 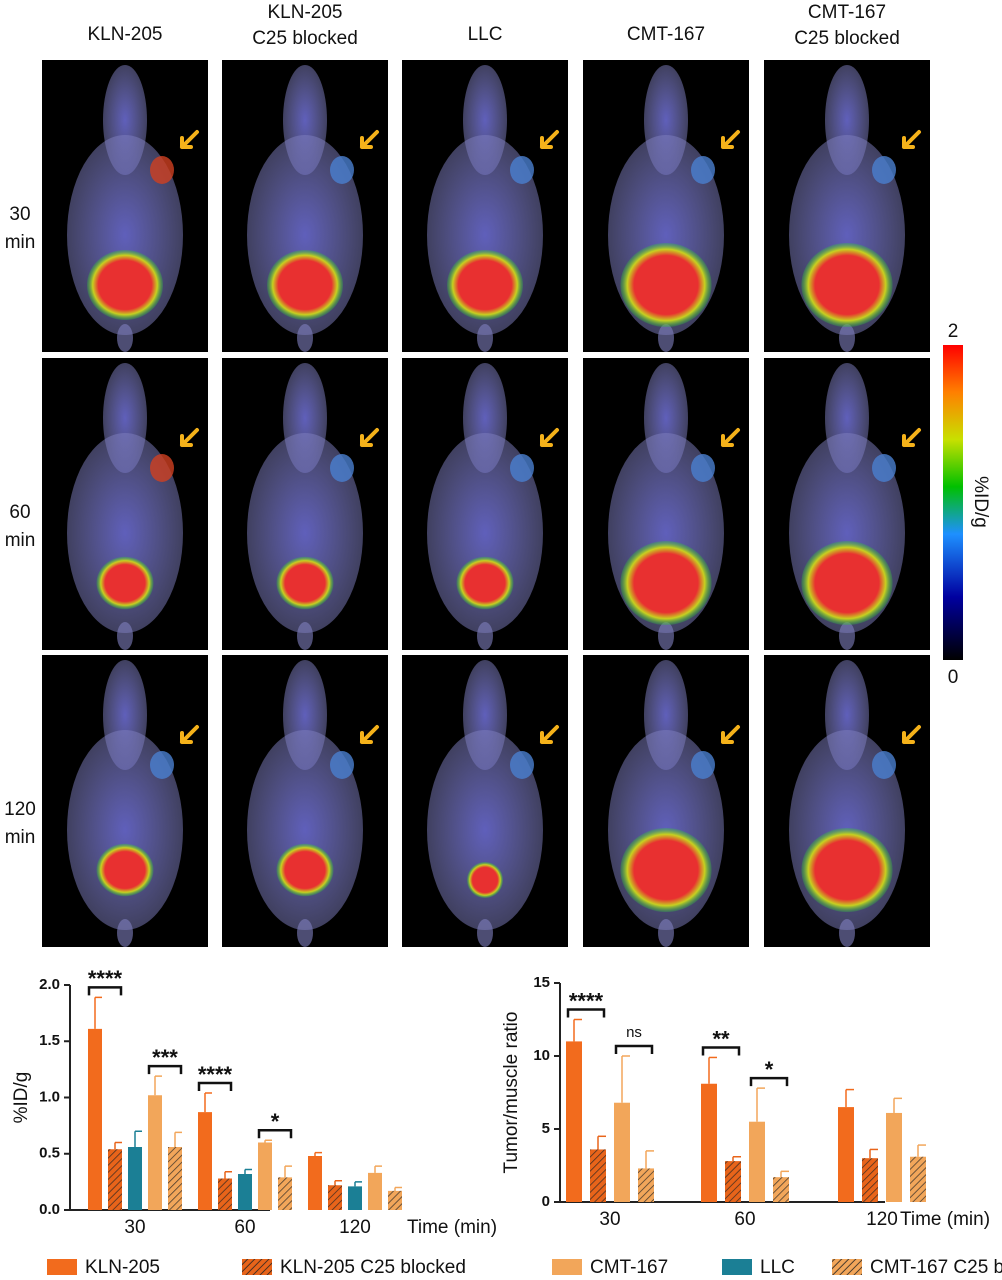 What do you see at coordinates (165, 1057) in the screenshot?
I see `significance-label: ***` at bounding box center [165, 1057].